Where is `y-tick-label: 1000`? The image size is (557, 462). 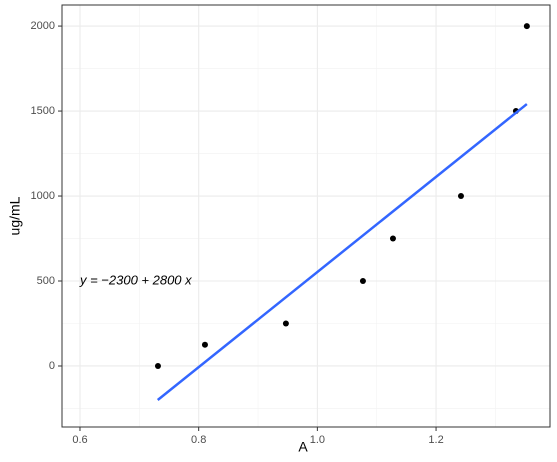
y-tick-label: 1000 is located at coordinates (43, 196).